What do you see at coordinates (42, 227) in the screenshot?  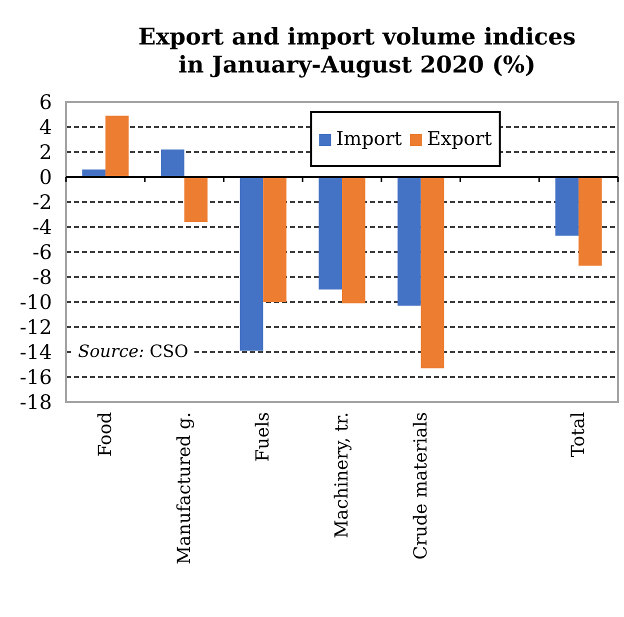 I see `y-tick-label: -4` at bounding box center [42, 227].